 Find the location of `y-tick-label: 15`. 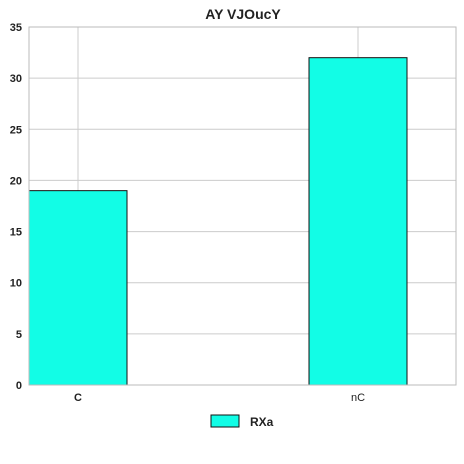

y-tick-label: 15 is located at coordinates (16, 233).